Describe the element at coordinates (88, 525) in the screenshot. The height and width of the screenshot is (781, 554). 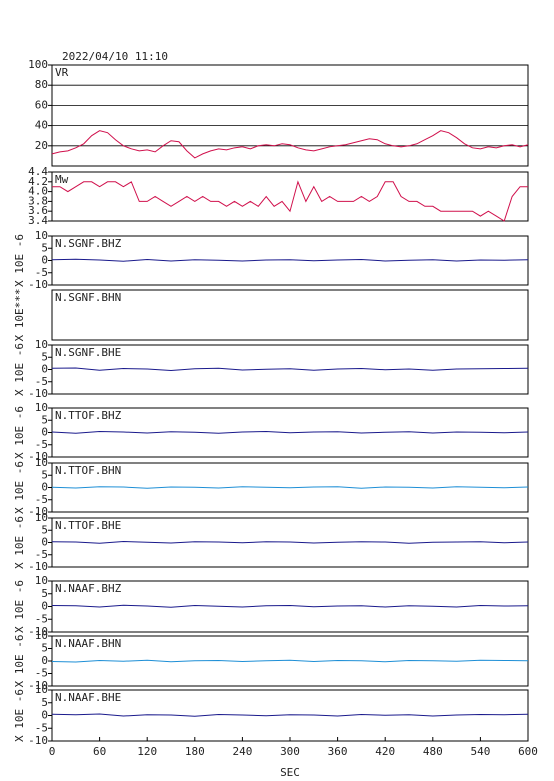
I see `panel-label: N.TTOF.BHE` at that location.